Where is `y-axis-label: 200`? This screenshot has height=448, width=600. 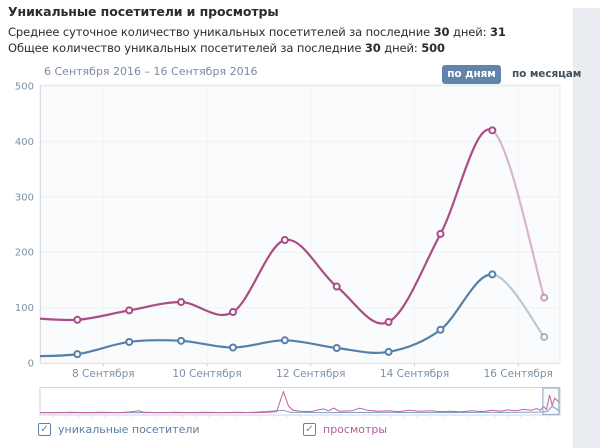 y-axis-label: 200 is located at coordinates (24, 253).